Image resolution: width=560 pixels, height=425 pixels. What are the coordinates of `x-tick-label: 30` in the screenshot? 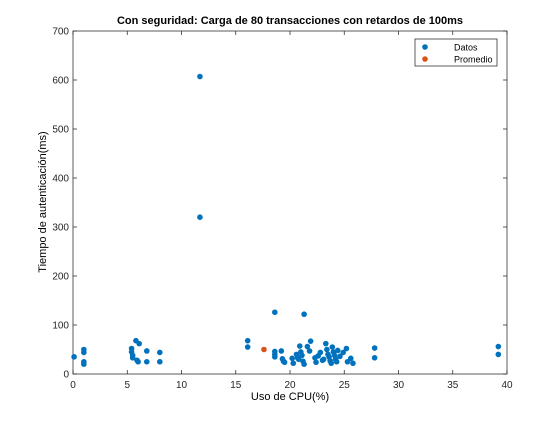 It's located at (399, 385).